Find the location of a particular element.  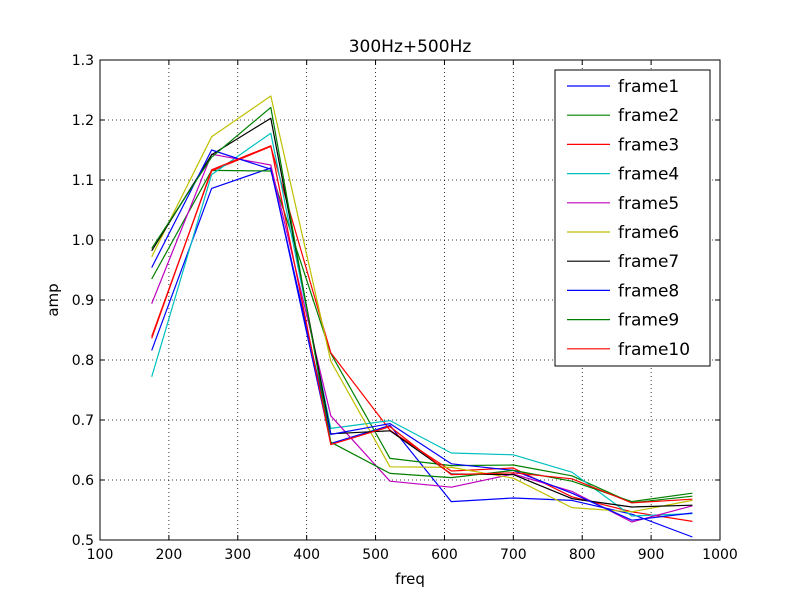

x-axis-label: freq is located at coordinates (410, 579).